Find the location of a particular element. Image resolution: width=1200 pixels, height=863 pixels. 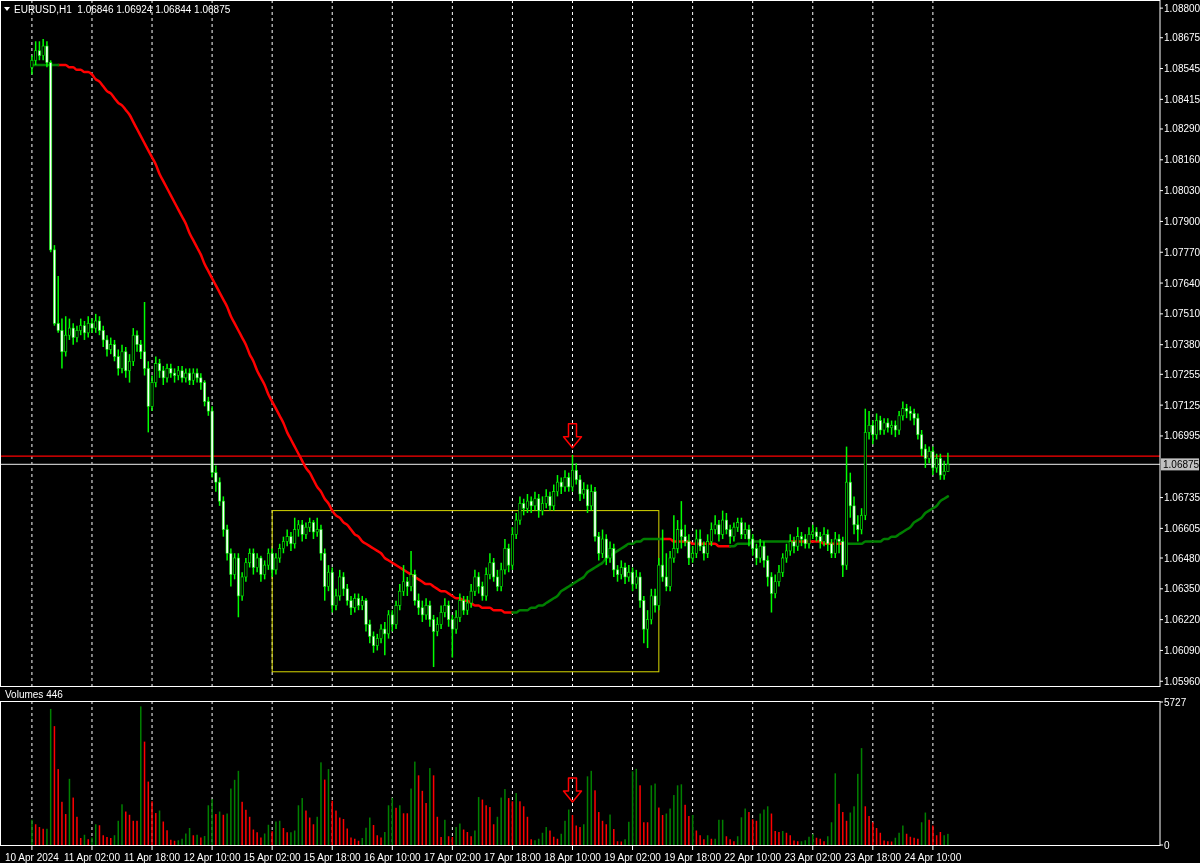

x-tick-label: 19 Apr 02:00 is located at coordinates (633, 857).